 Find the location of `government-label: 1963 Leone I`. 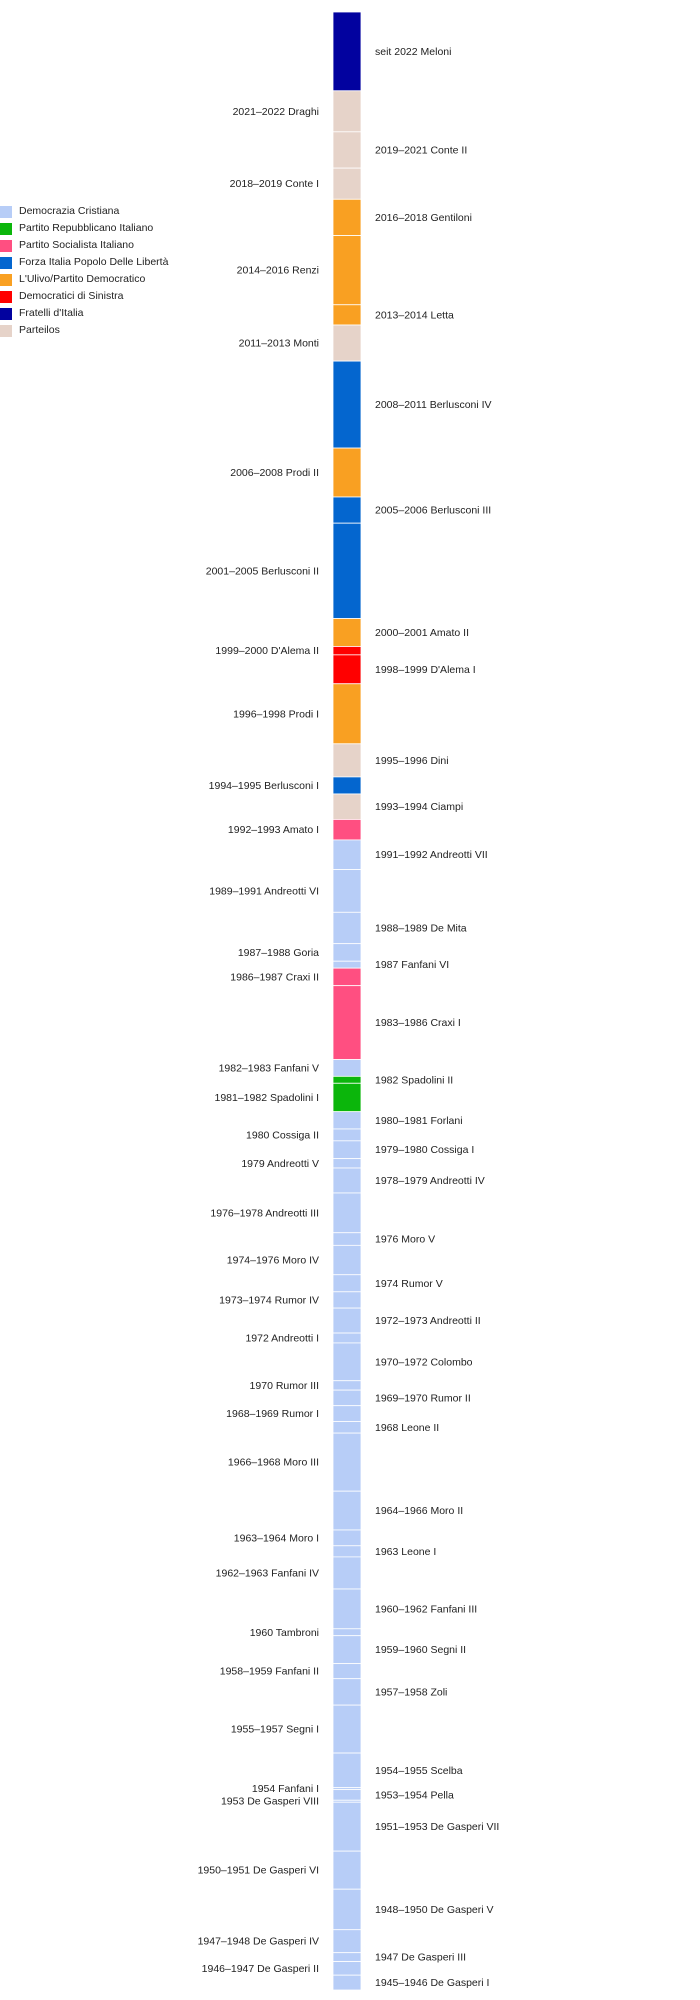

government-label: 1963 Leone I is located at coordinates (405, 1552).